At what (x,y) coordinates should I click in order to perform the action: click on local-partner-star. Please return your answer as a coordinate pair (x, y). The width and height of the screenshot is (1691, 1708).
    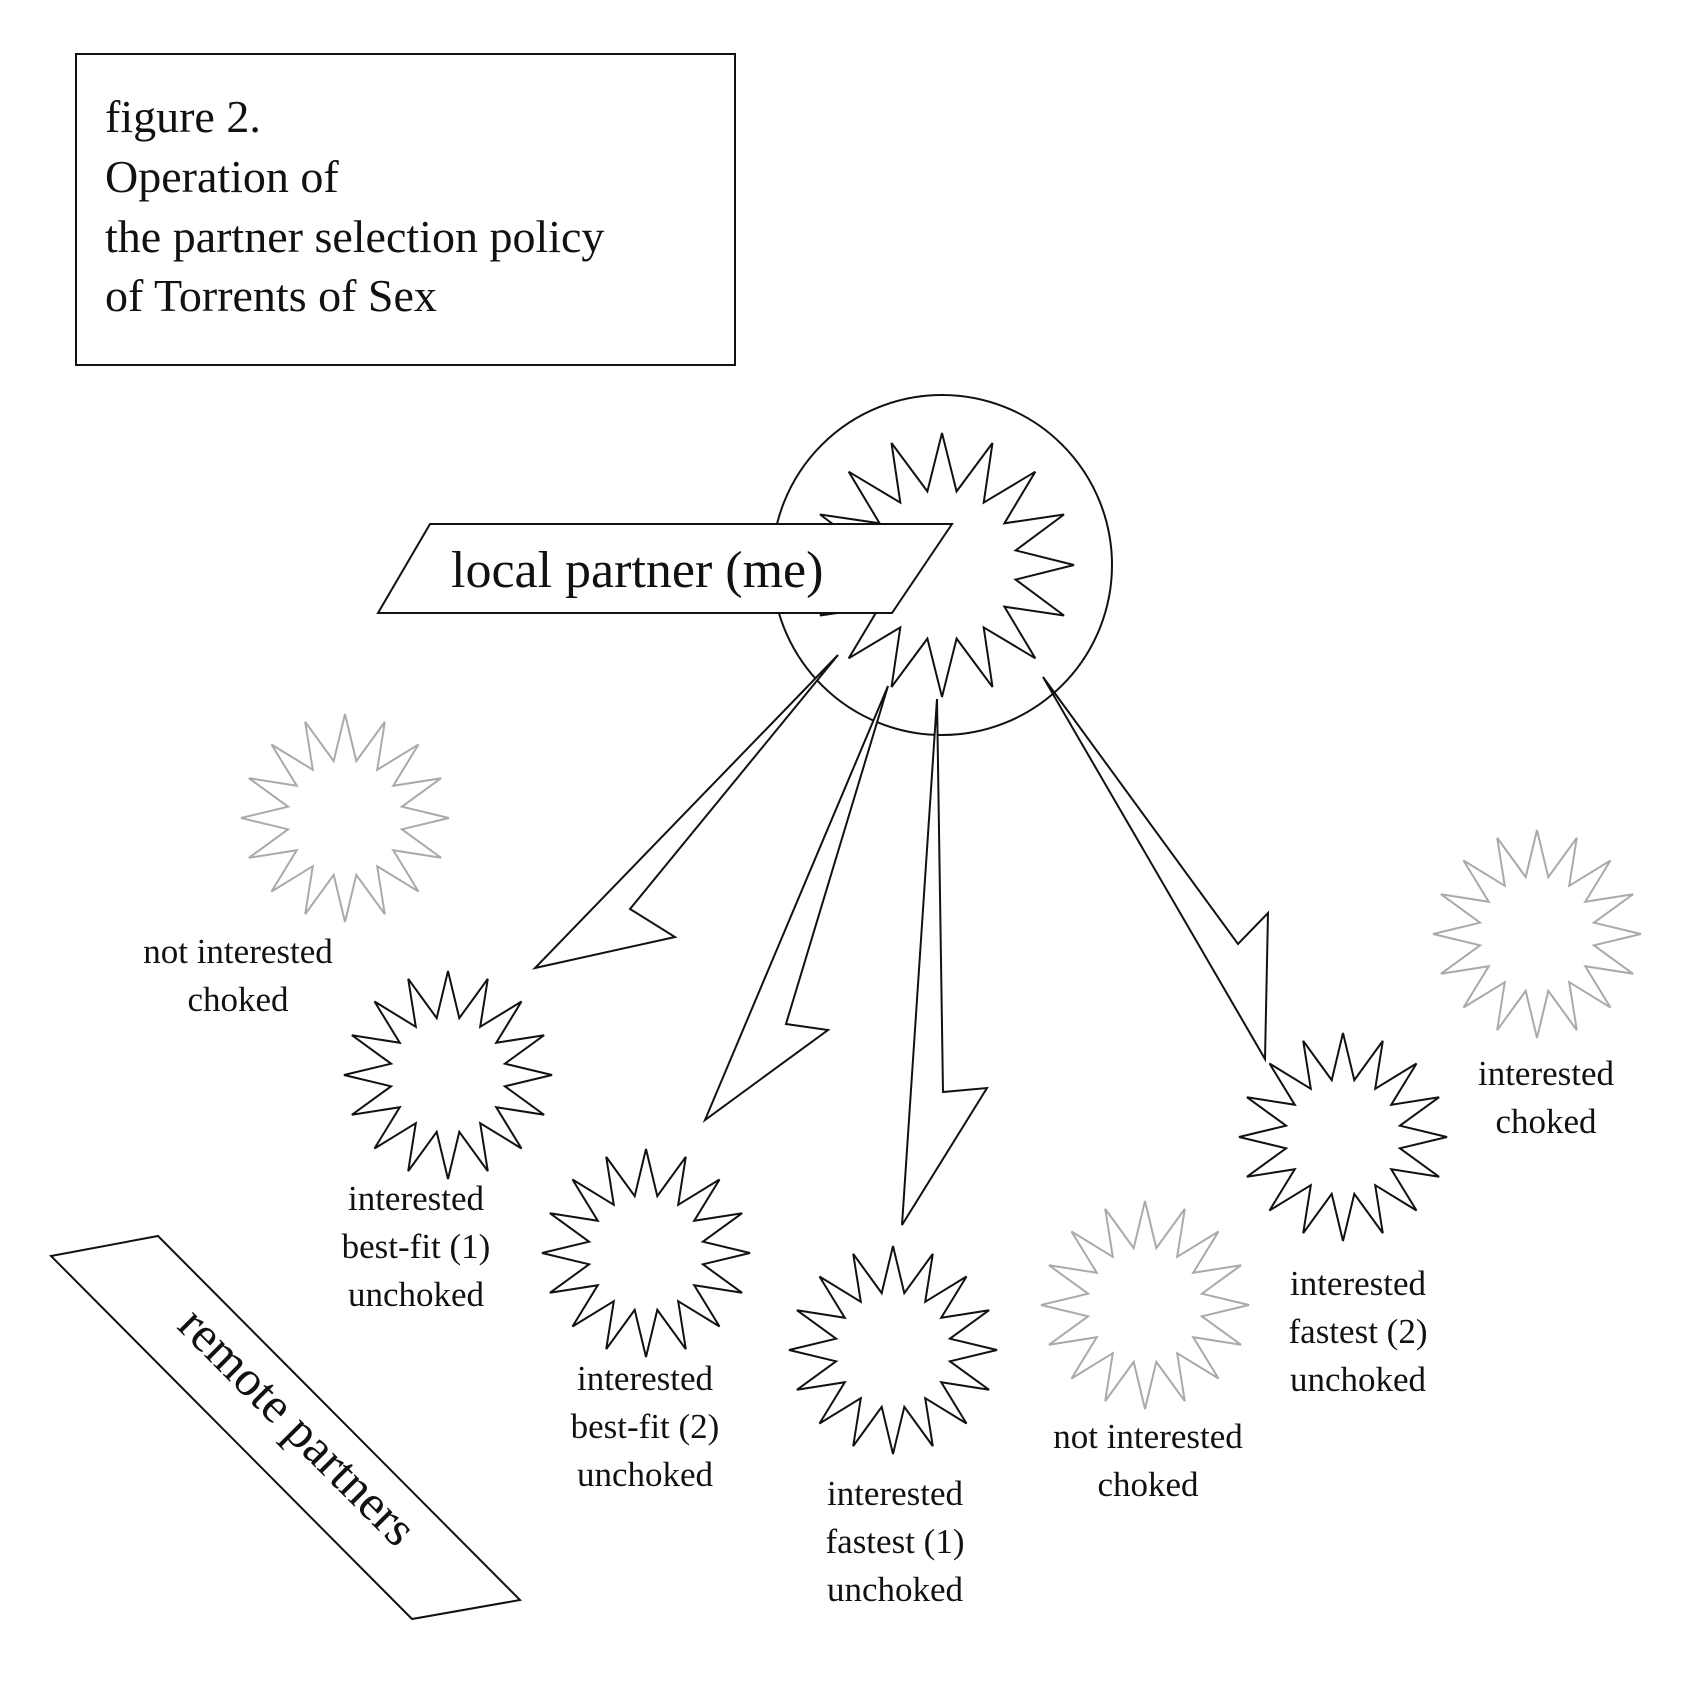
    Looking at the image, I should click on (942, 565).